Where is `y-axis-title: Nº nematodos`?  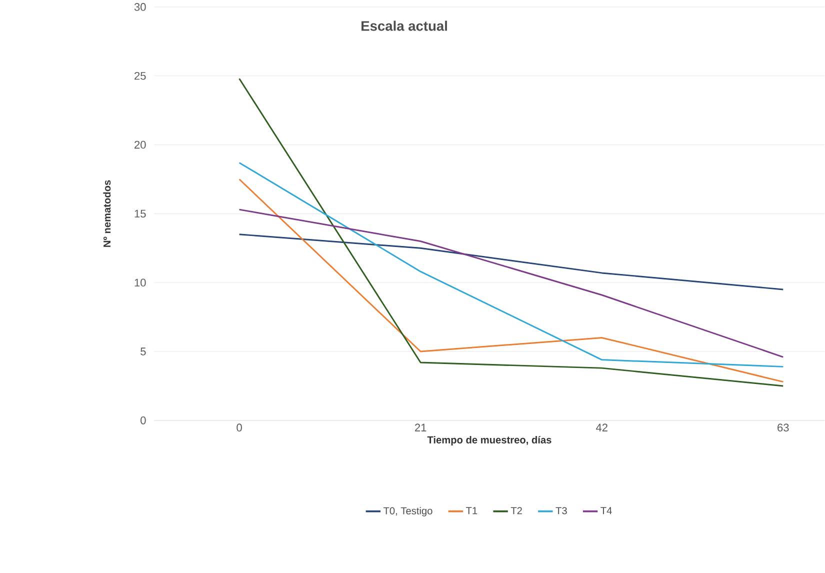
y-axis-title: Nº nematodos is located at coordinates (107, 213).